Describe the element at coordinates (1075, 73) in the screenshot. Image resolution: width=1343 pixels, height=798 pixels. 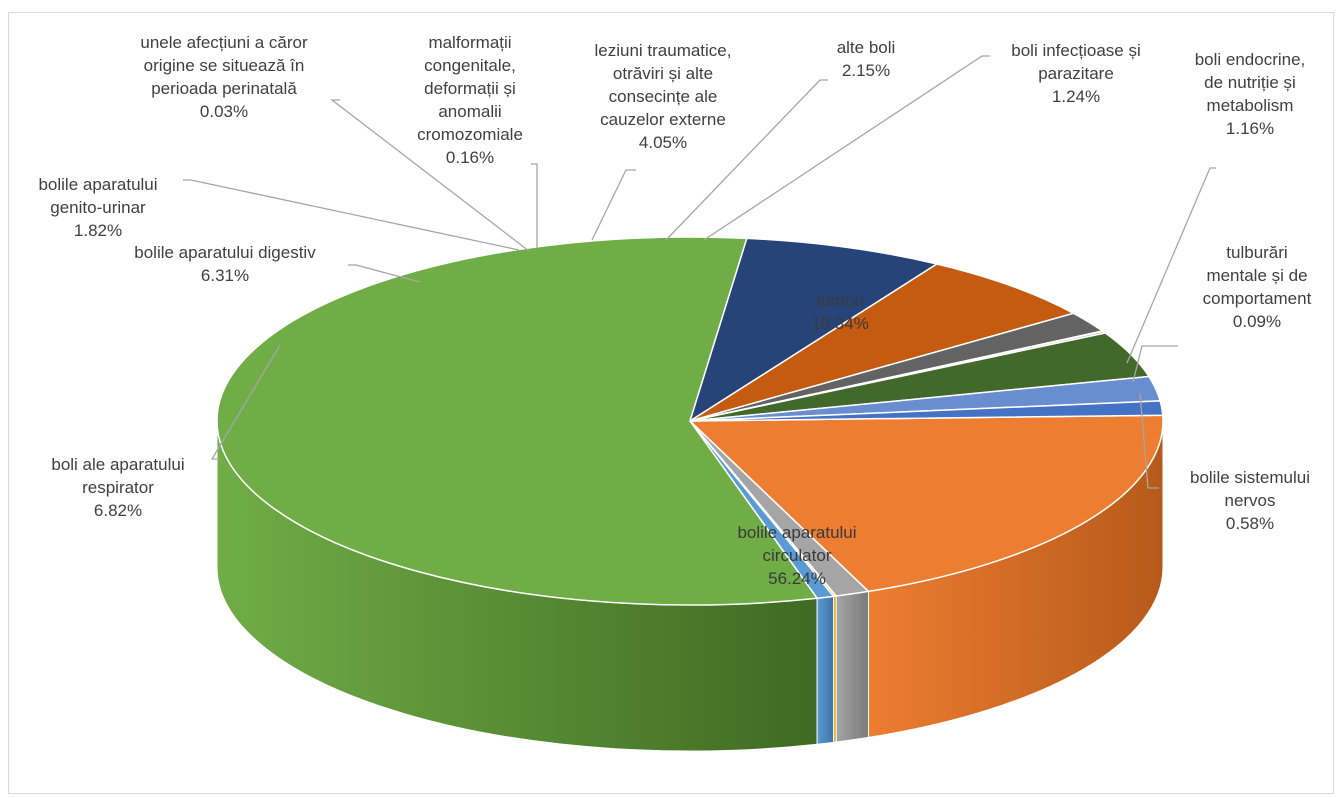
I see `slice-label-12: boli infecțioase și parazitare 1.24%` at that location.